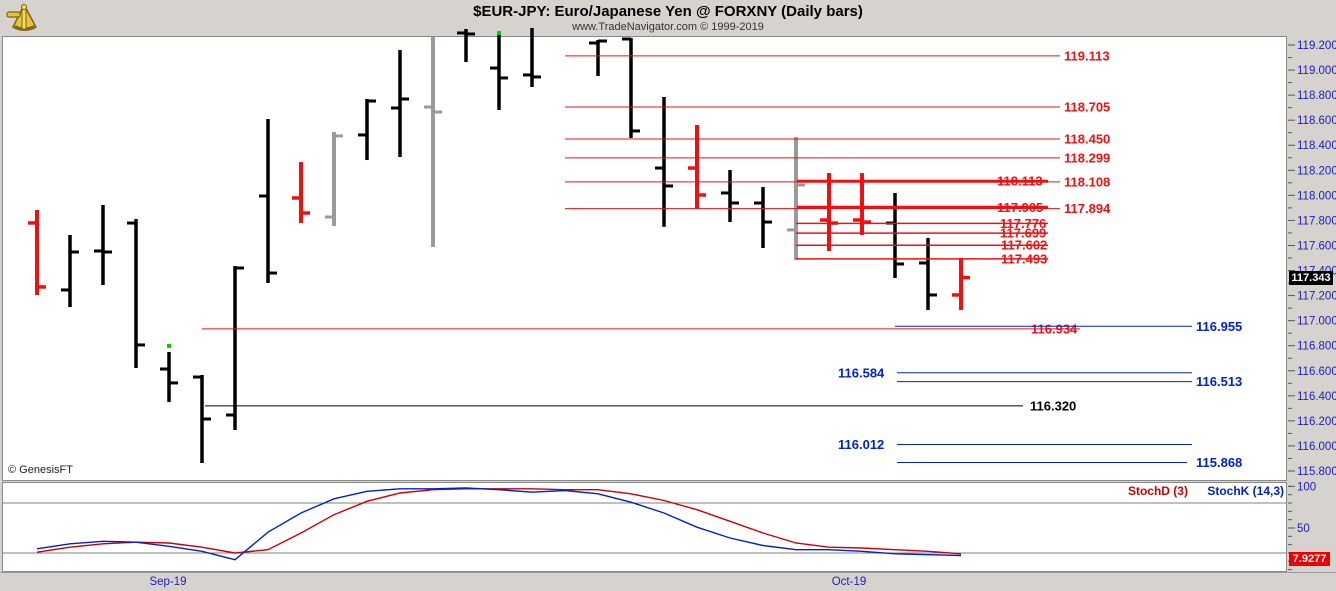 Image resolution: width=1336 pixels, height=591 pixels. What do you see at coordinates (644, 527) in the screenshot?
I see `stochastic-indicator-panel` at bounding box center [644, 527].